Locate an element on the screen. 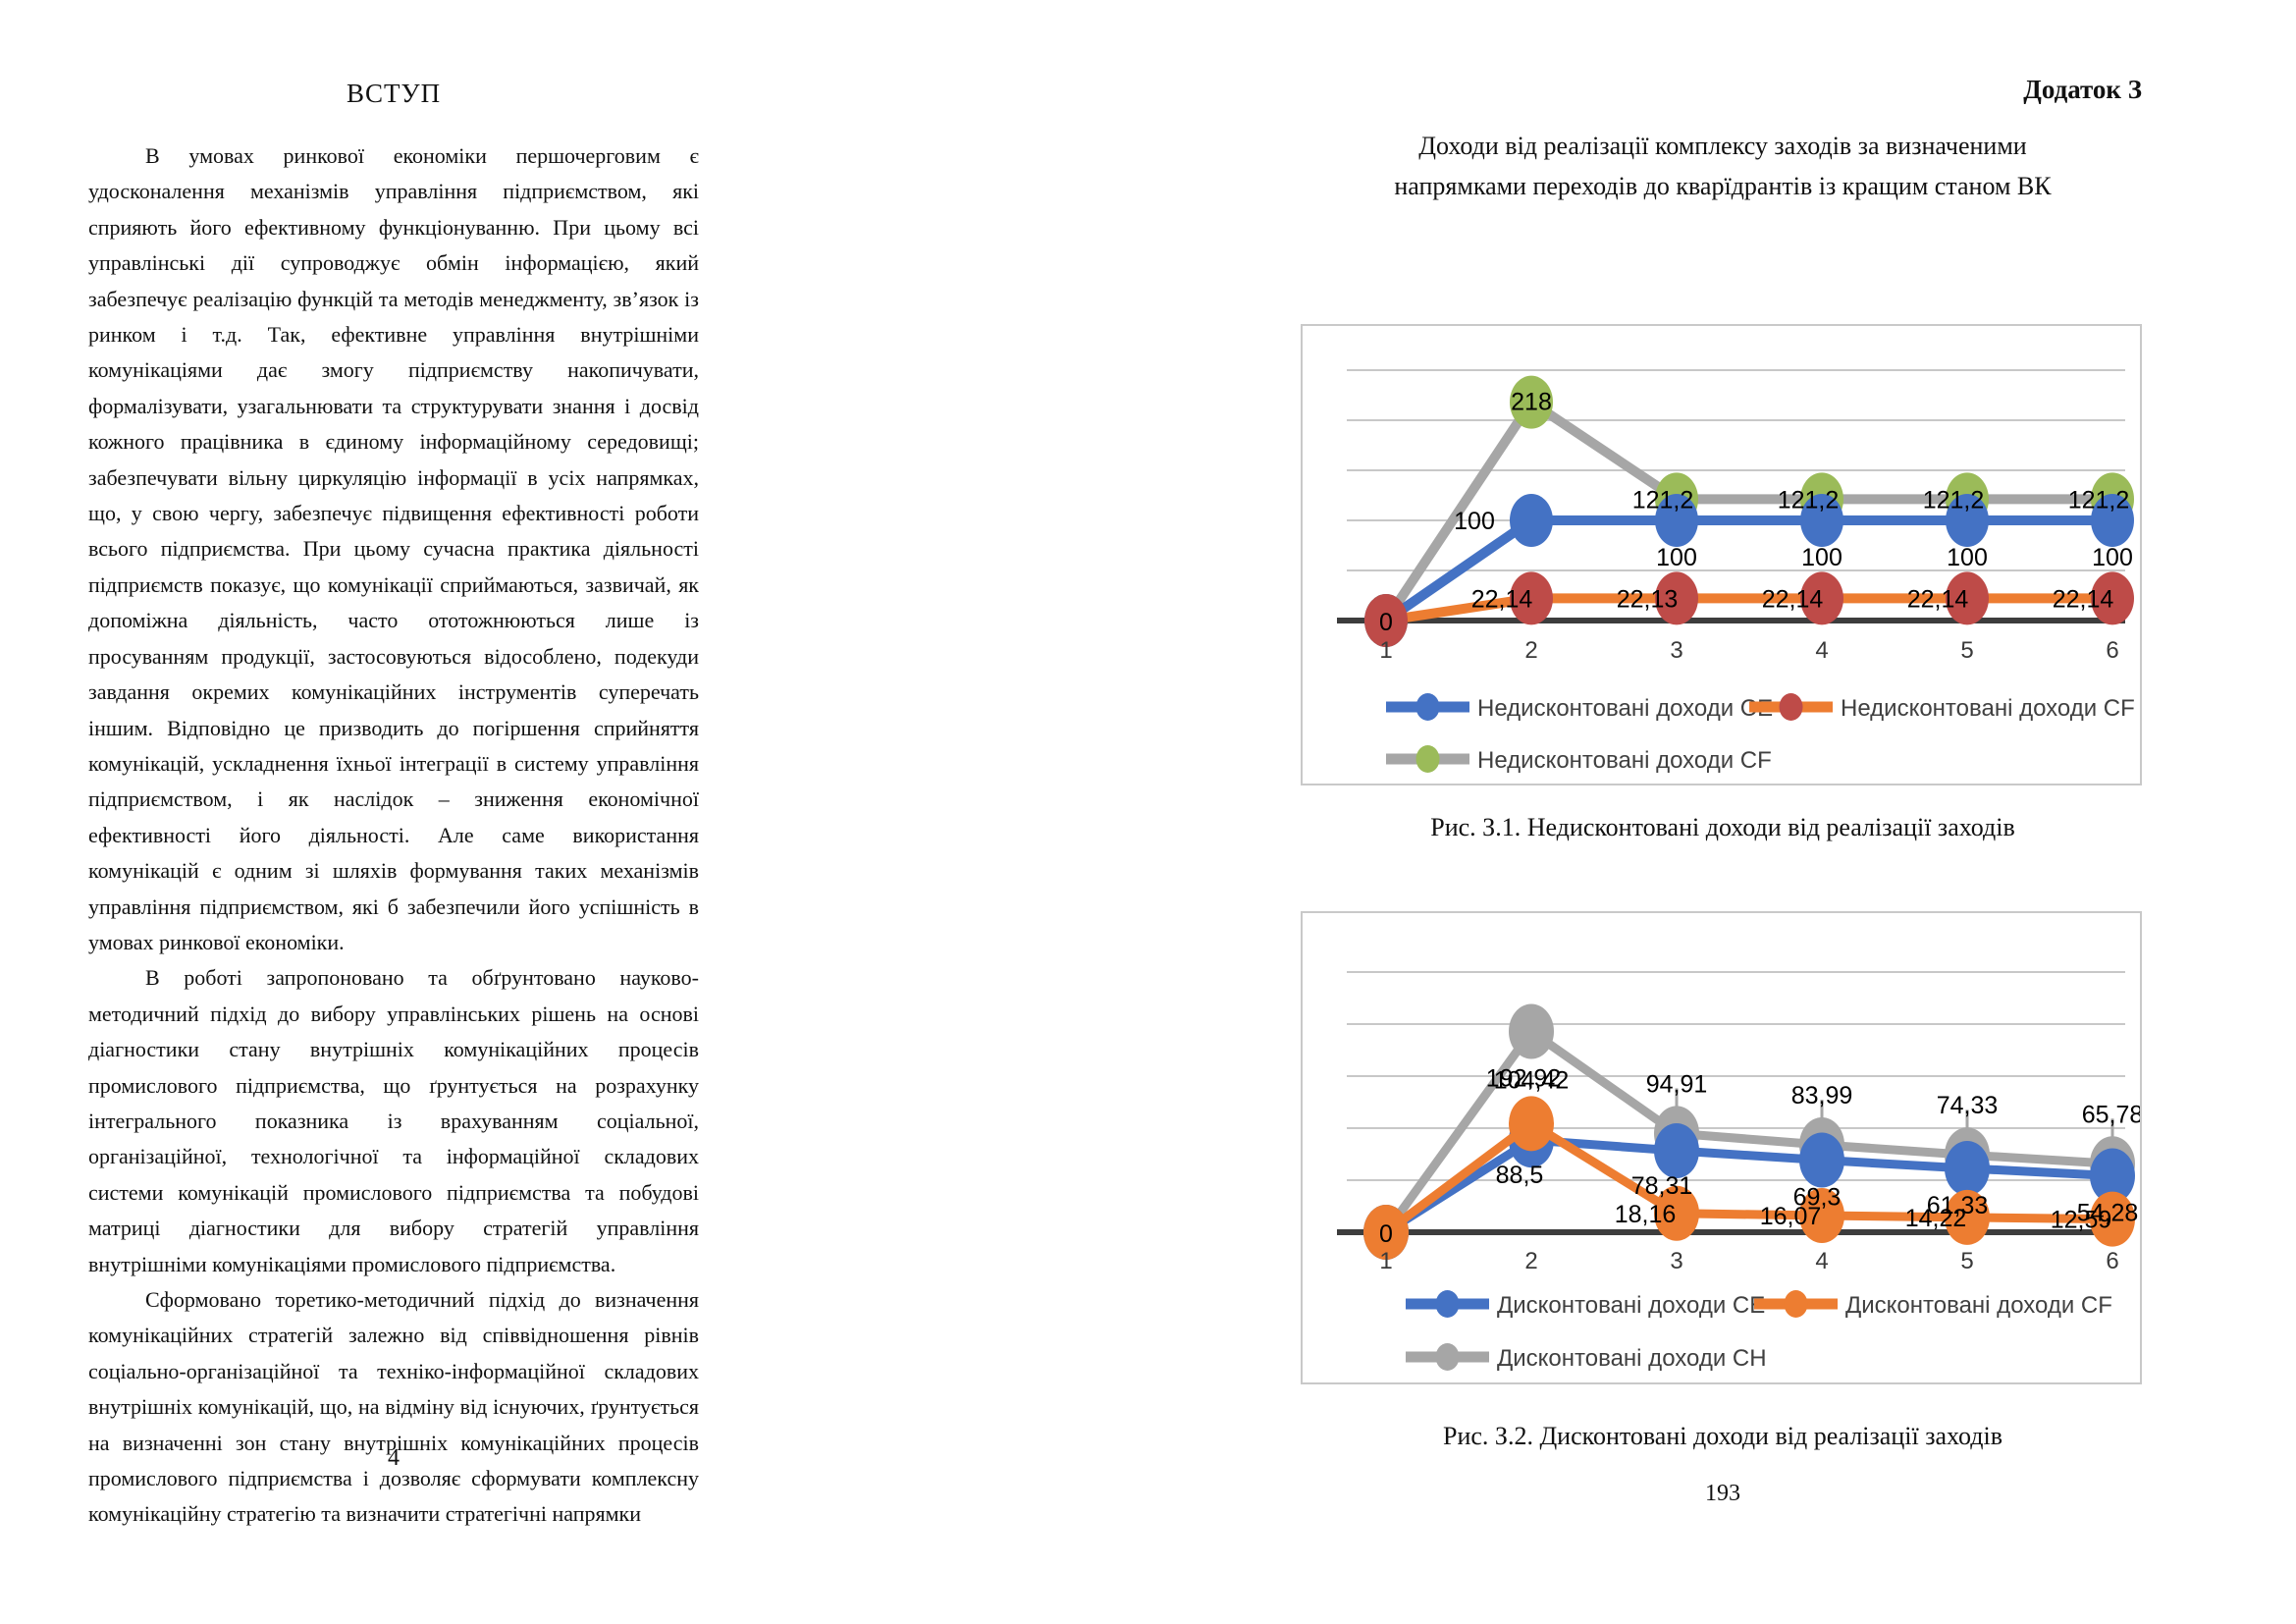 This screenshot has height=1624, width=2296. svg-text: 18,16 is located at coordinates (1646, 1214).